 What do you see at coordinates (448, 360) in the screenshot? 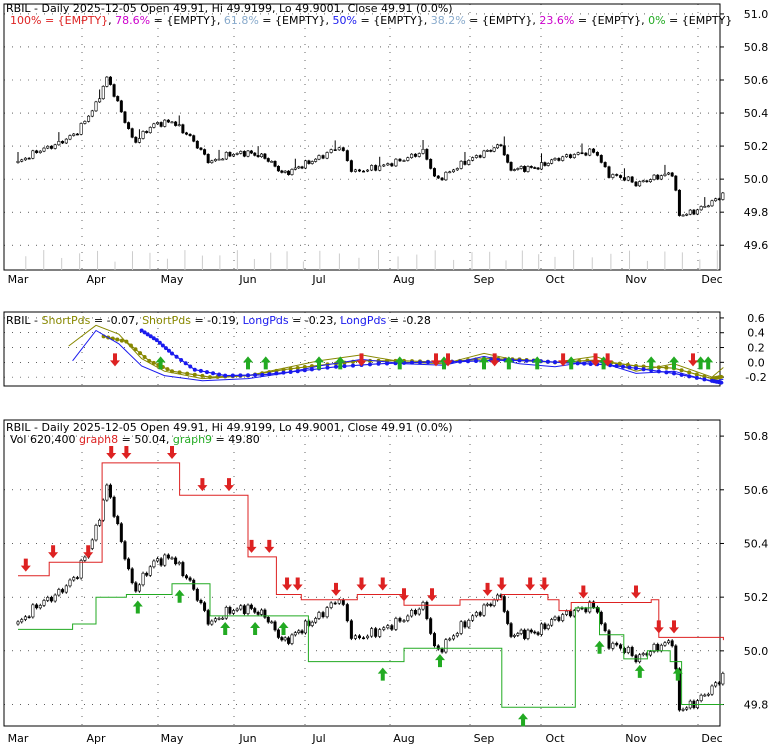
I see `osc-down-arrow` at bounding box center [448, 360].